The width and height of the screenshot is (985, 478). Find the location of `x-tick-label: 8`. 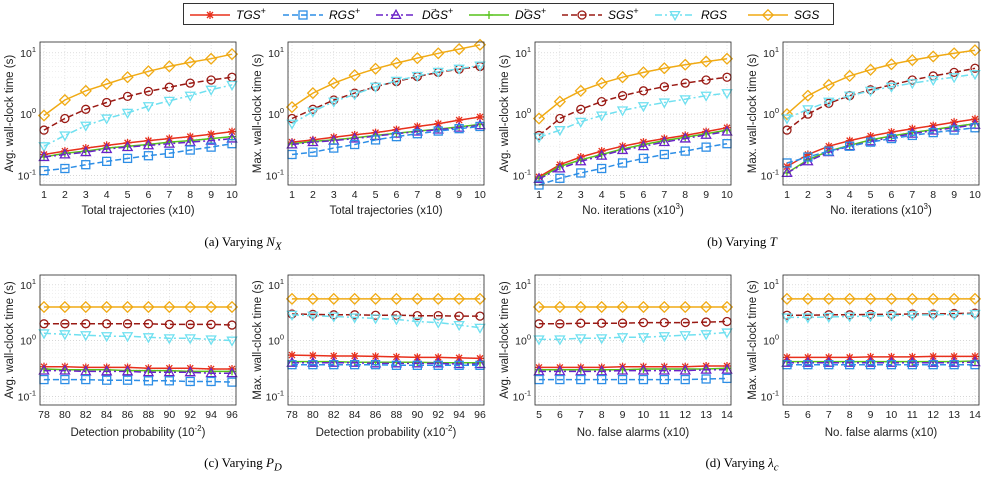

x-tick-label: 8 is located at coordinates (190, 195).